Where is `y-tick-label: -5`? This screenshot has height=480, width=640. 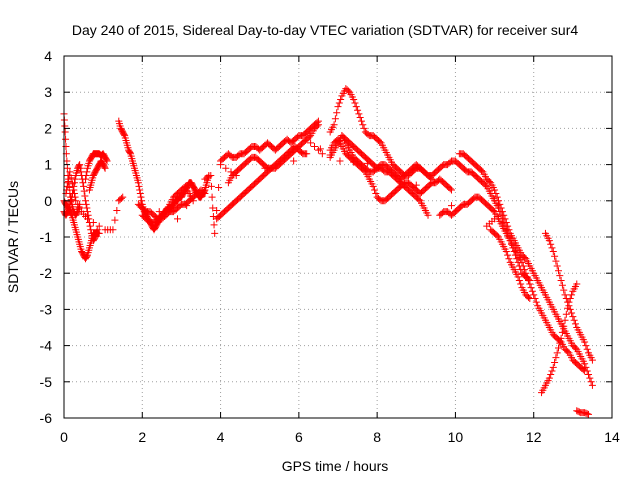 y-tick-label: -5 is located at coordinates (46, 382).